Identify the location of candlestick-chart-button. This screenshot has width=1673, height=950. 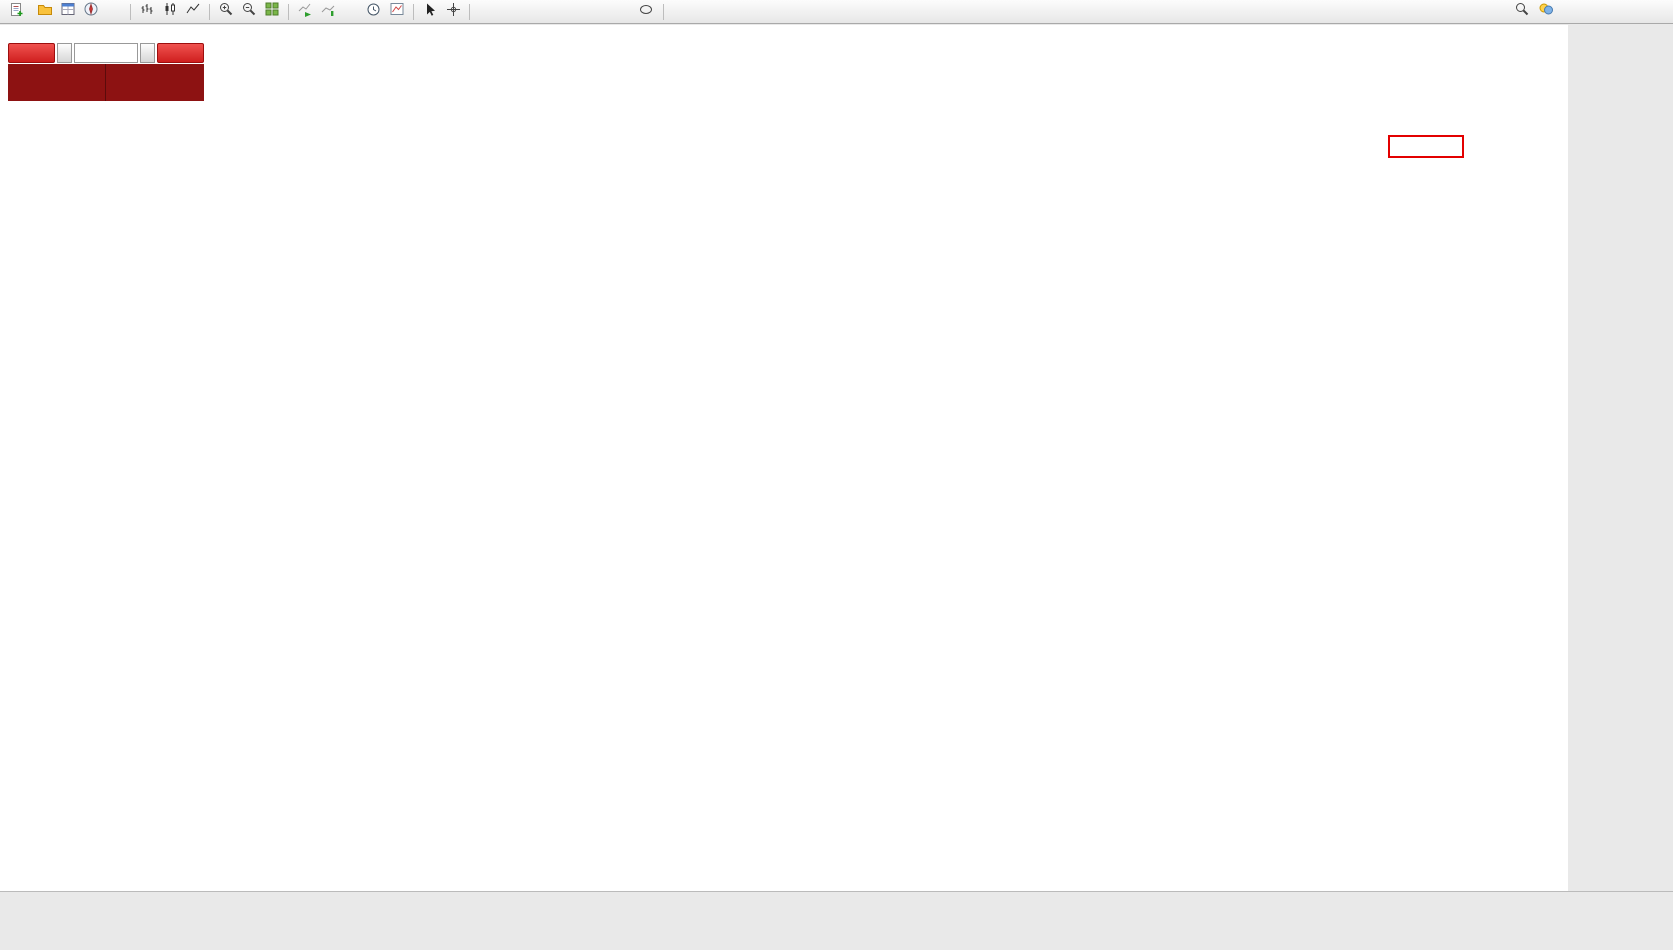
(170, 12).